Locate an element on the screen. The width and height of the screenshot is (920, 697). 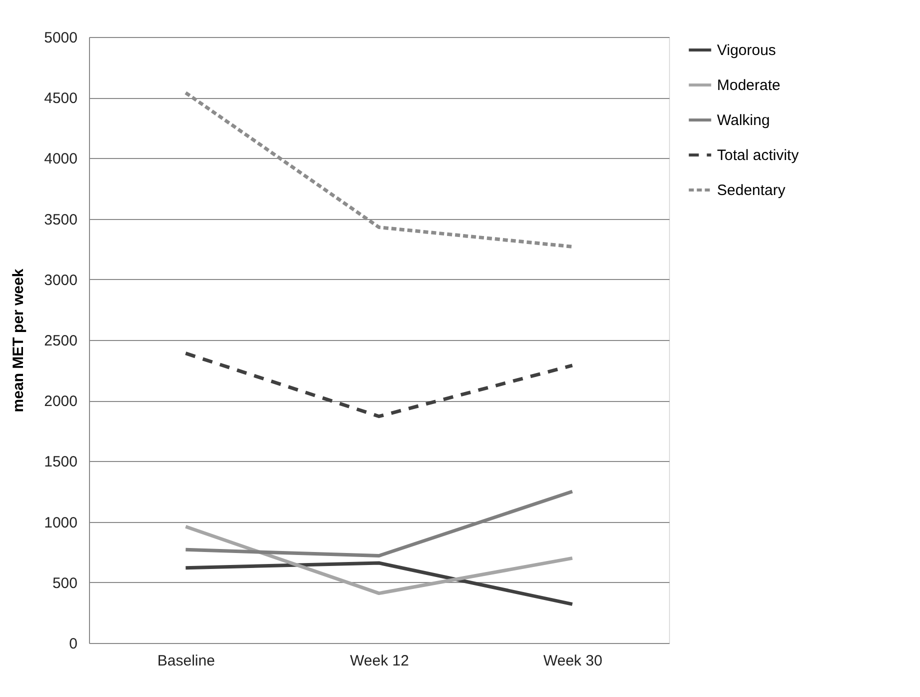
y-tick-label: 2000 is located at coordinates (61, 401).